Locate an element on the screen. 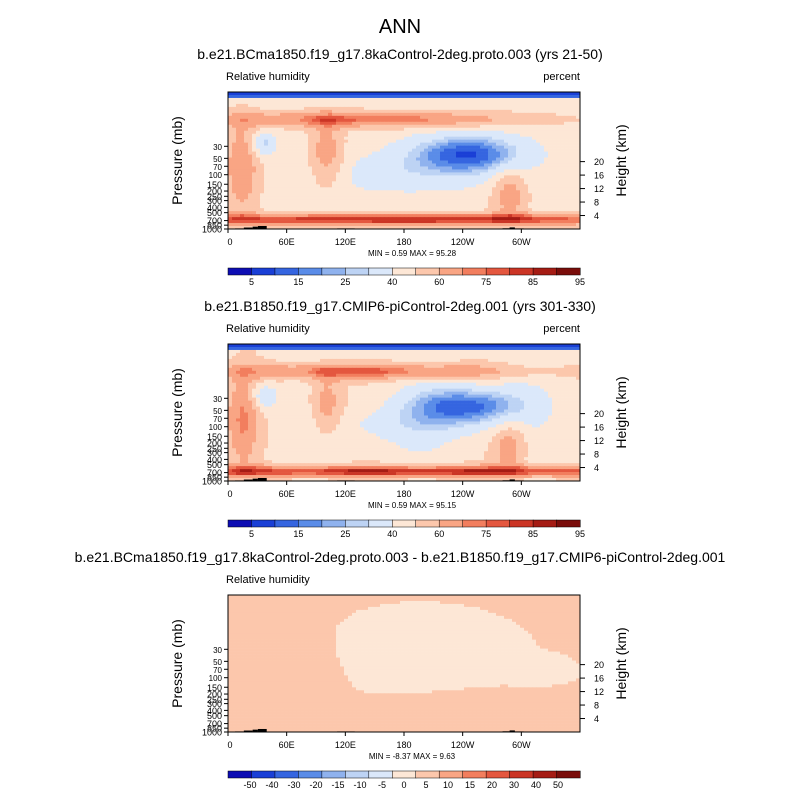  colorbar-label: 15 is located at coordinates (298, 282).